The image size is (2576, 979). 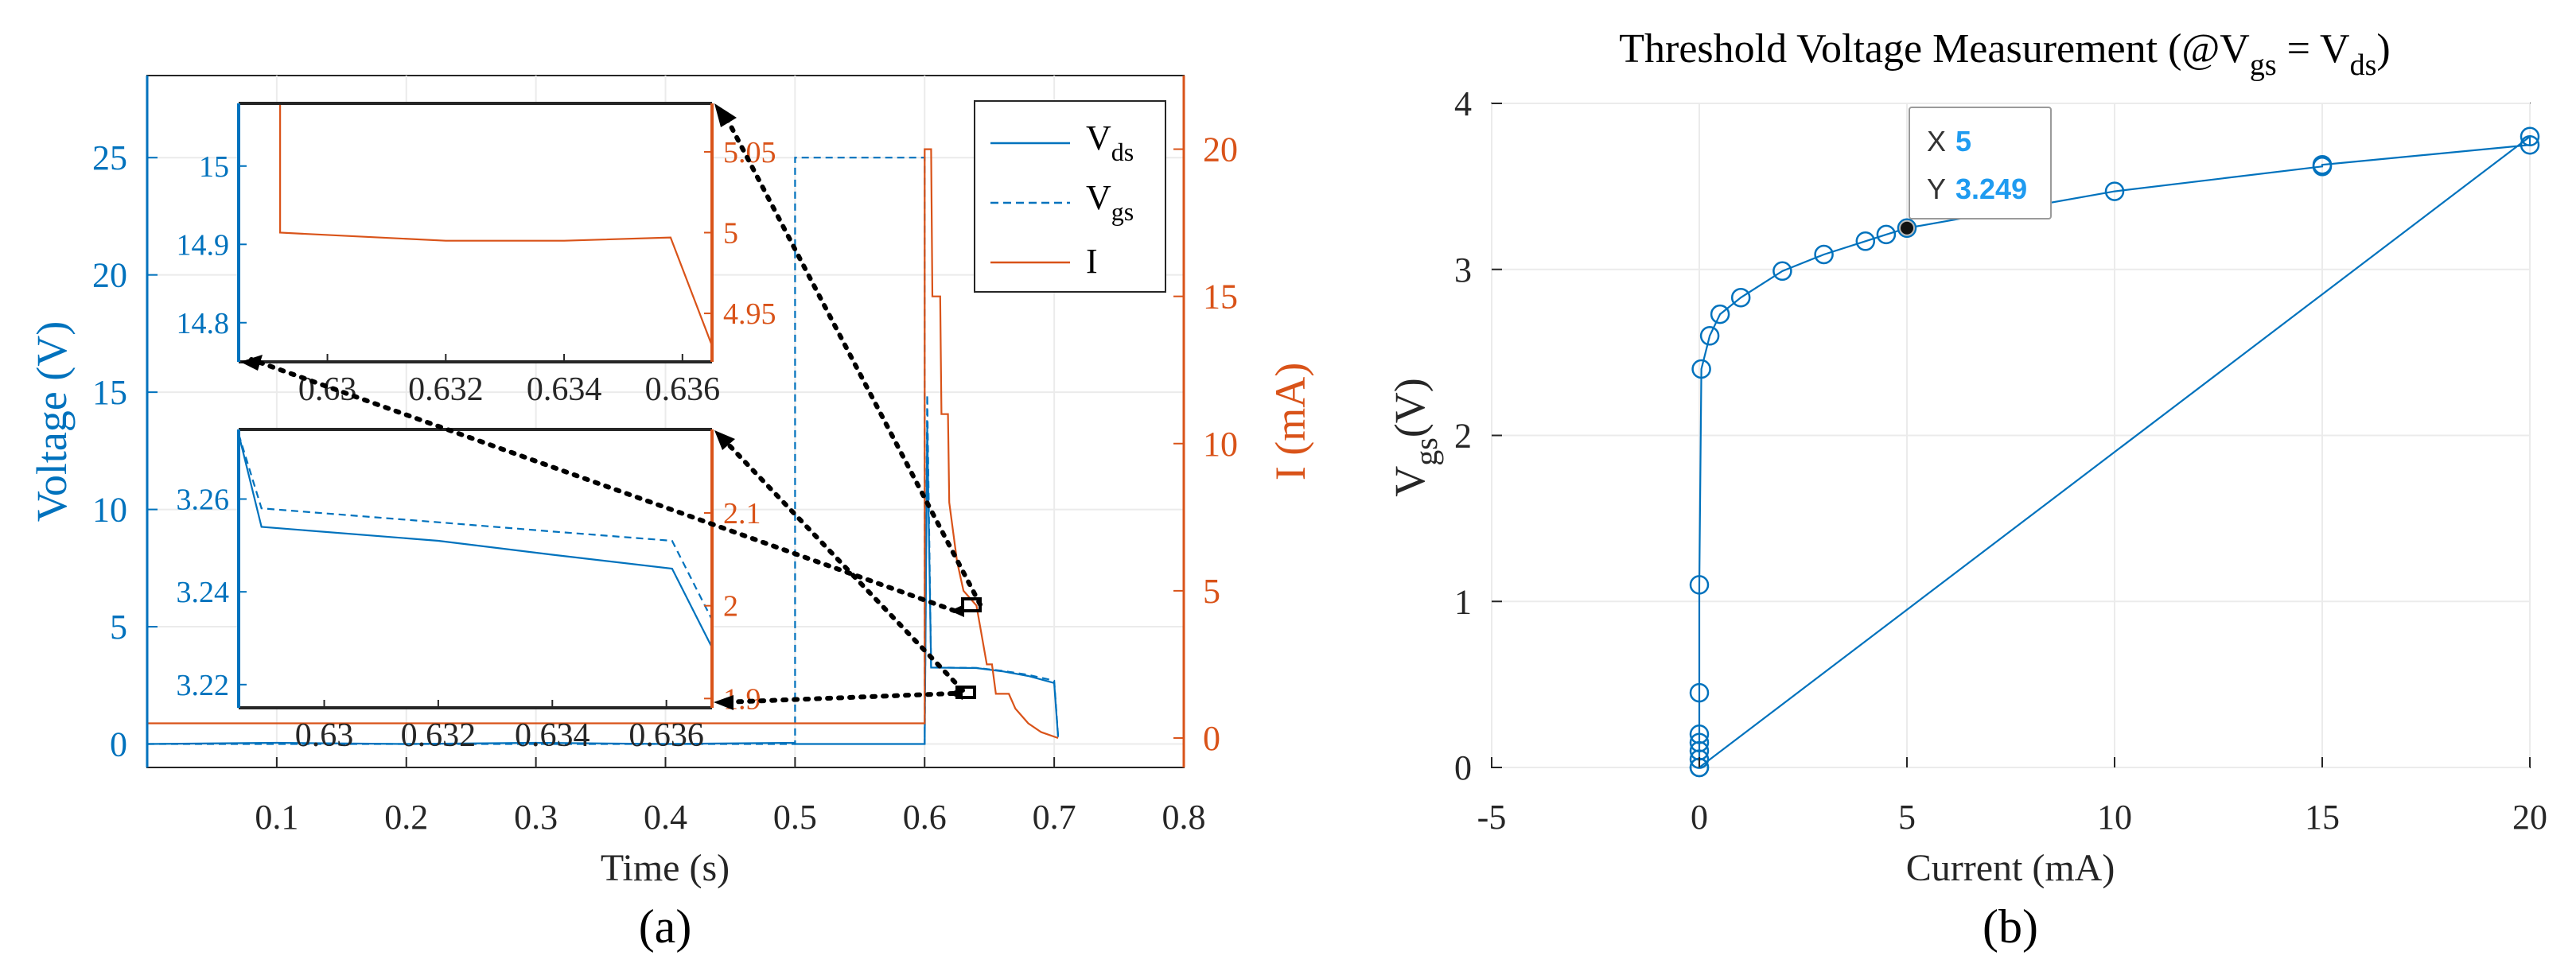 I want to click on inset-bottom-xtick-label: 0.634, so click(x=553, y=735).